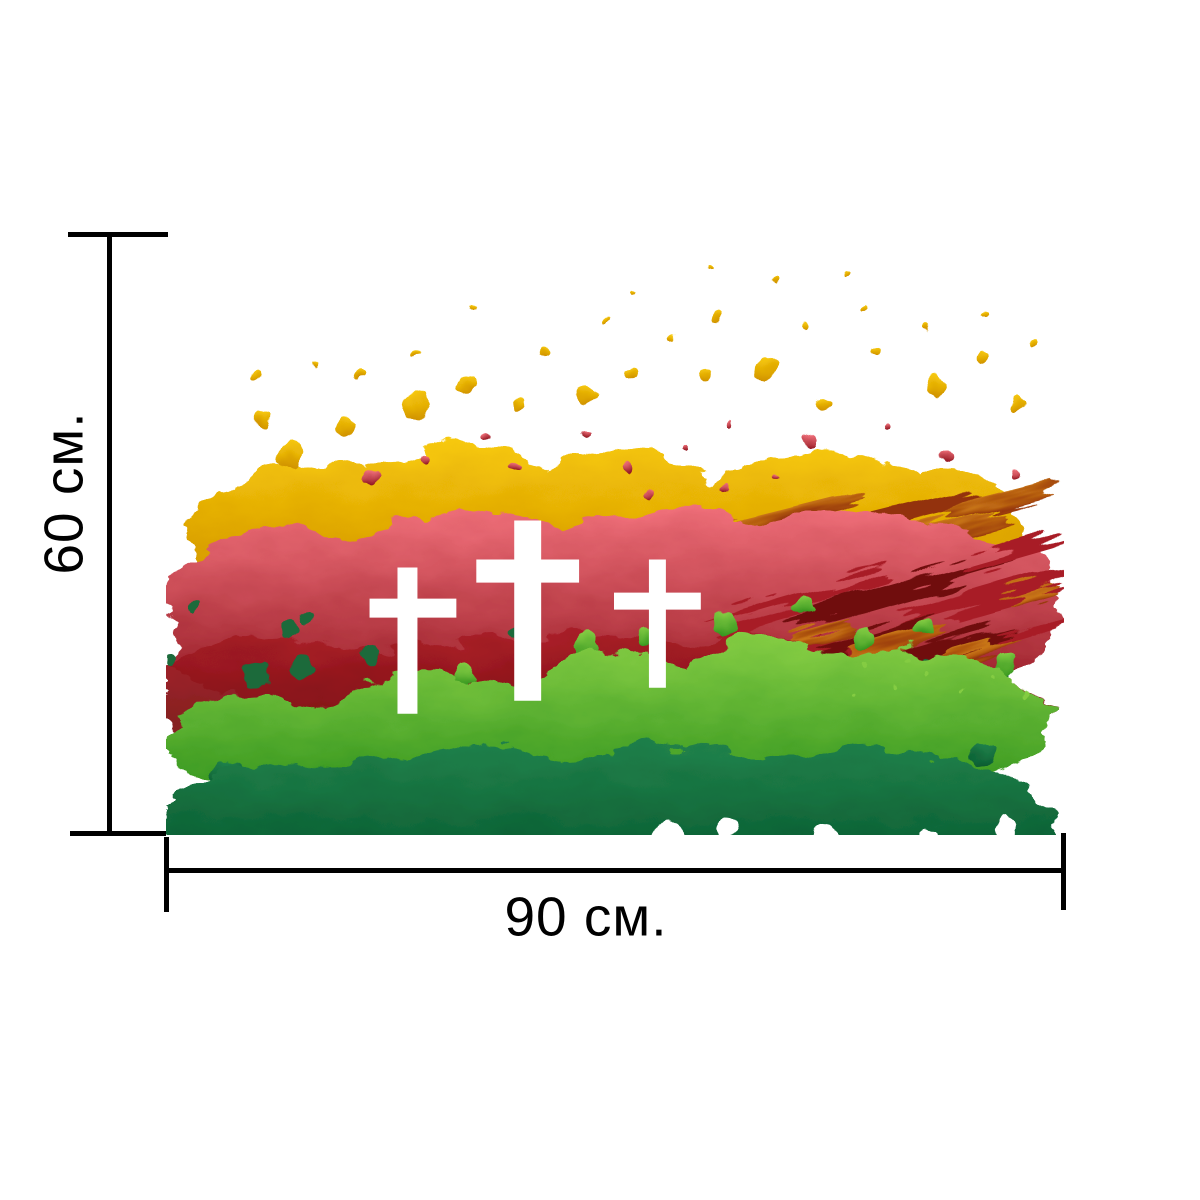 The width and height of the screenshot is (1200, 1200). I want to click on width-dimension-line, so click(615, 870).